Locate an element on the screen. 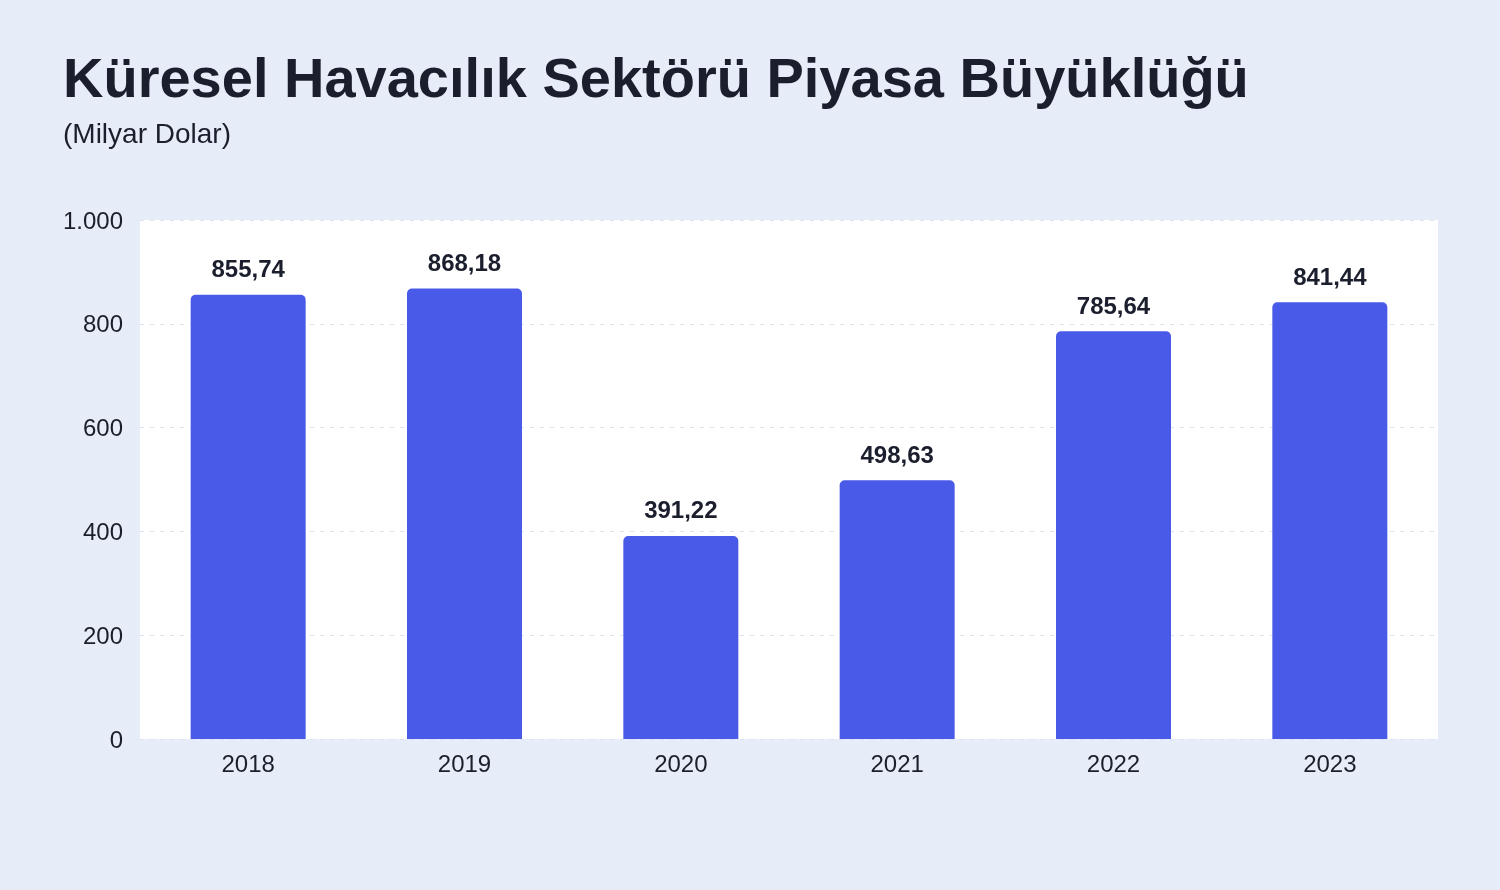 This screenshot has height=890, width=1500. y-tick-label: 200 is located at coordinates (102, 635).